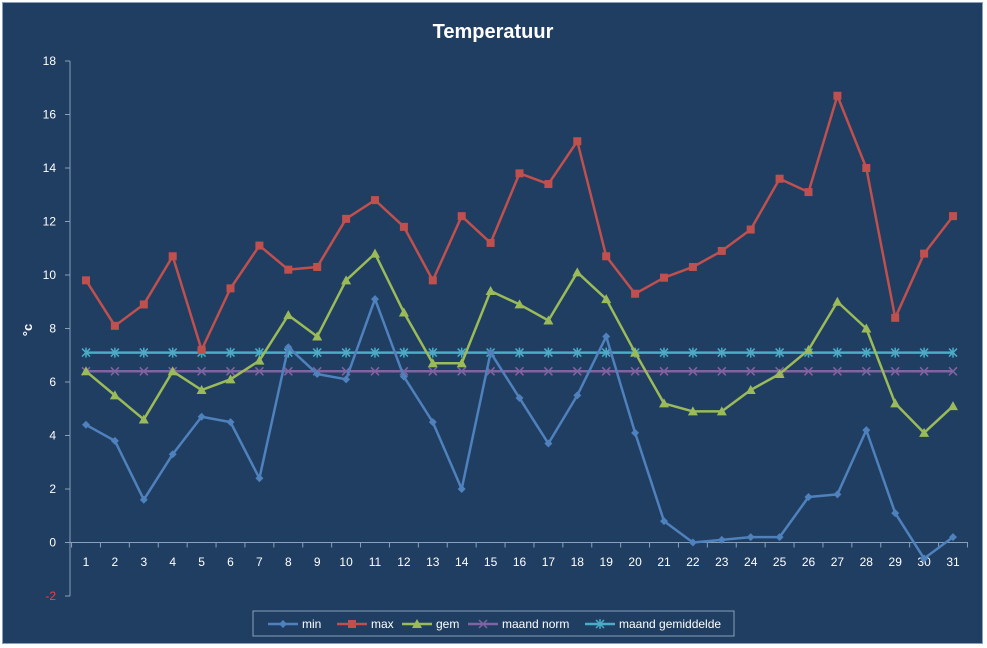 This screenshot has width=987, height=648. I want to click on x-tick-label: 29, so click(896, 562).